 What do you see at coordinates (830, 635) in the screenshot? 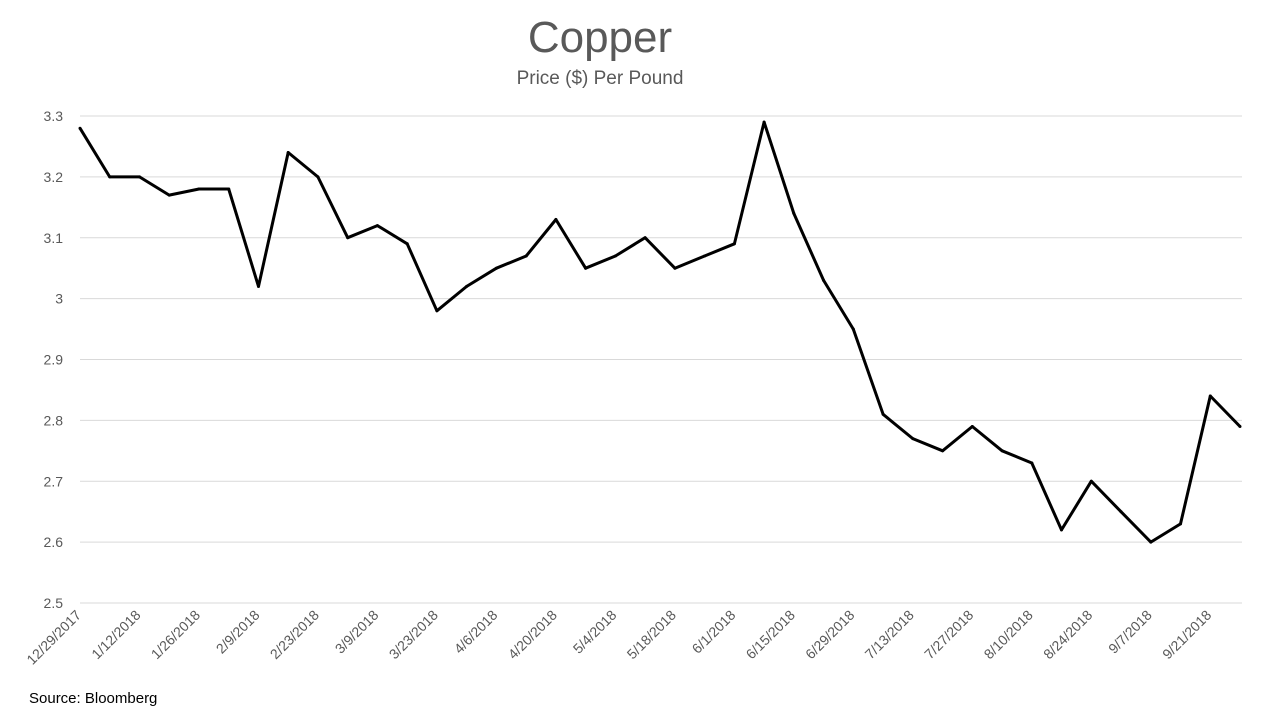
I see `x-tick-label: 6/29/2018` at bounding box center [830, 635].